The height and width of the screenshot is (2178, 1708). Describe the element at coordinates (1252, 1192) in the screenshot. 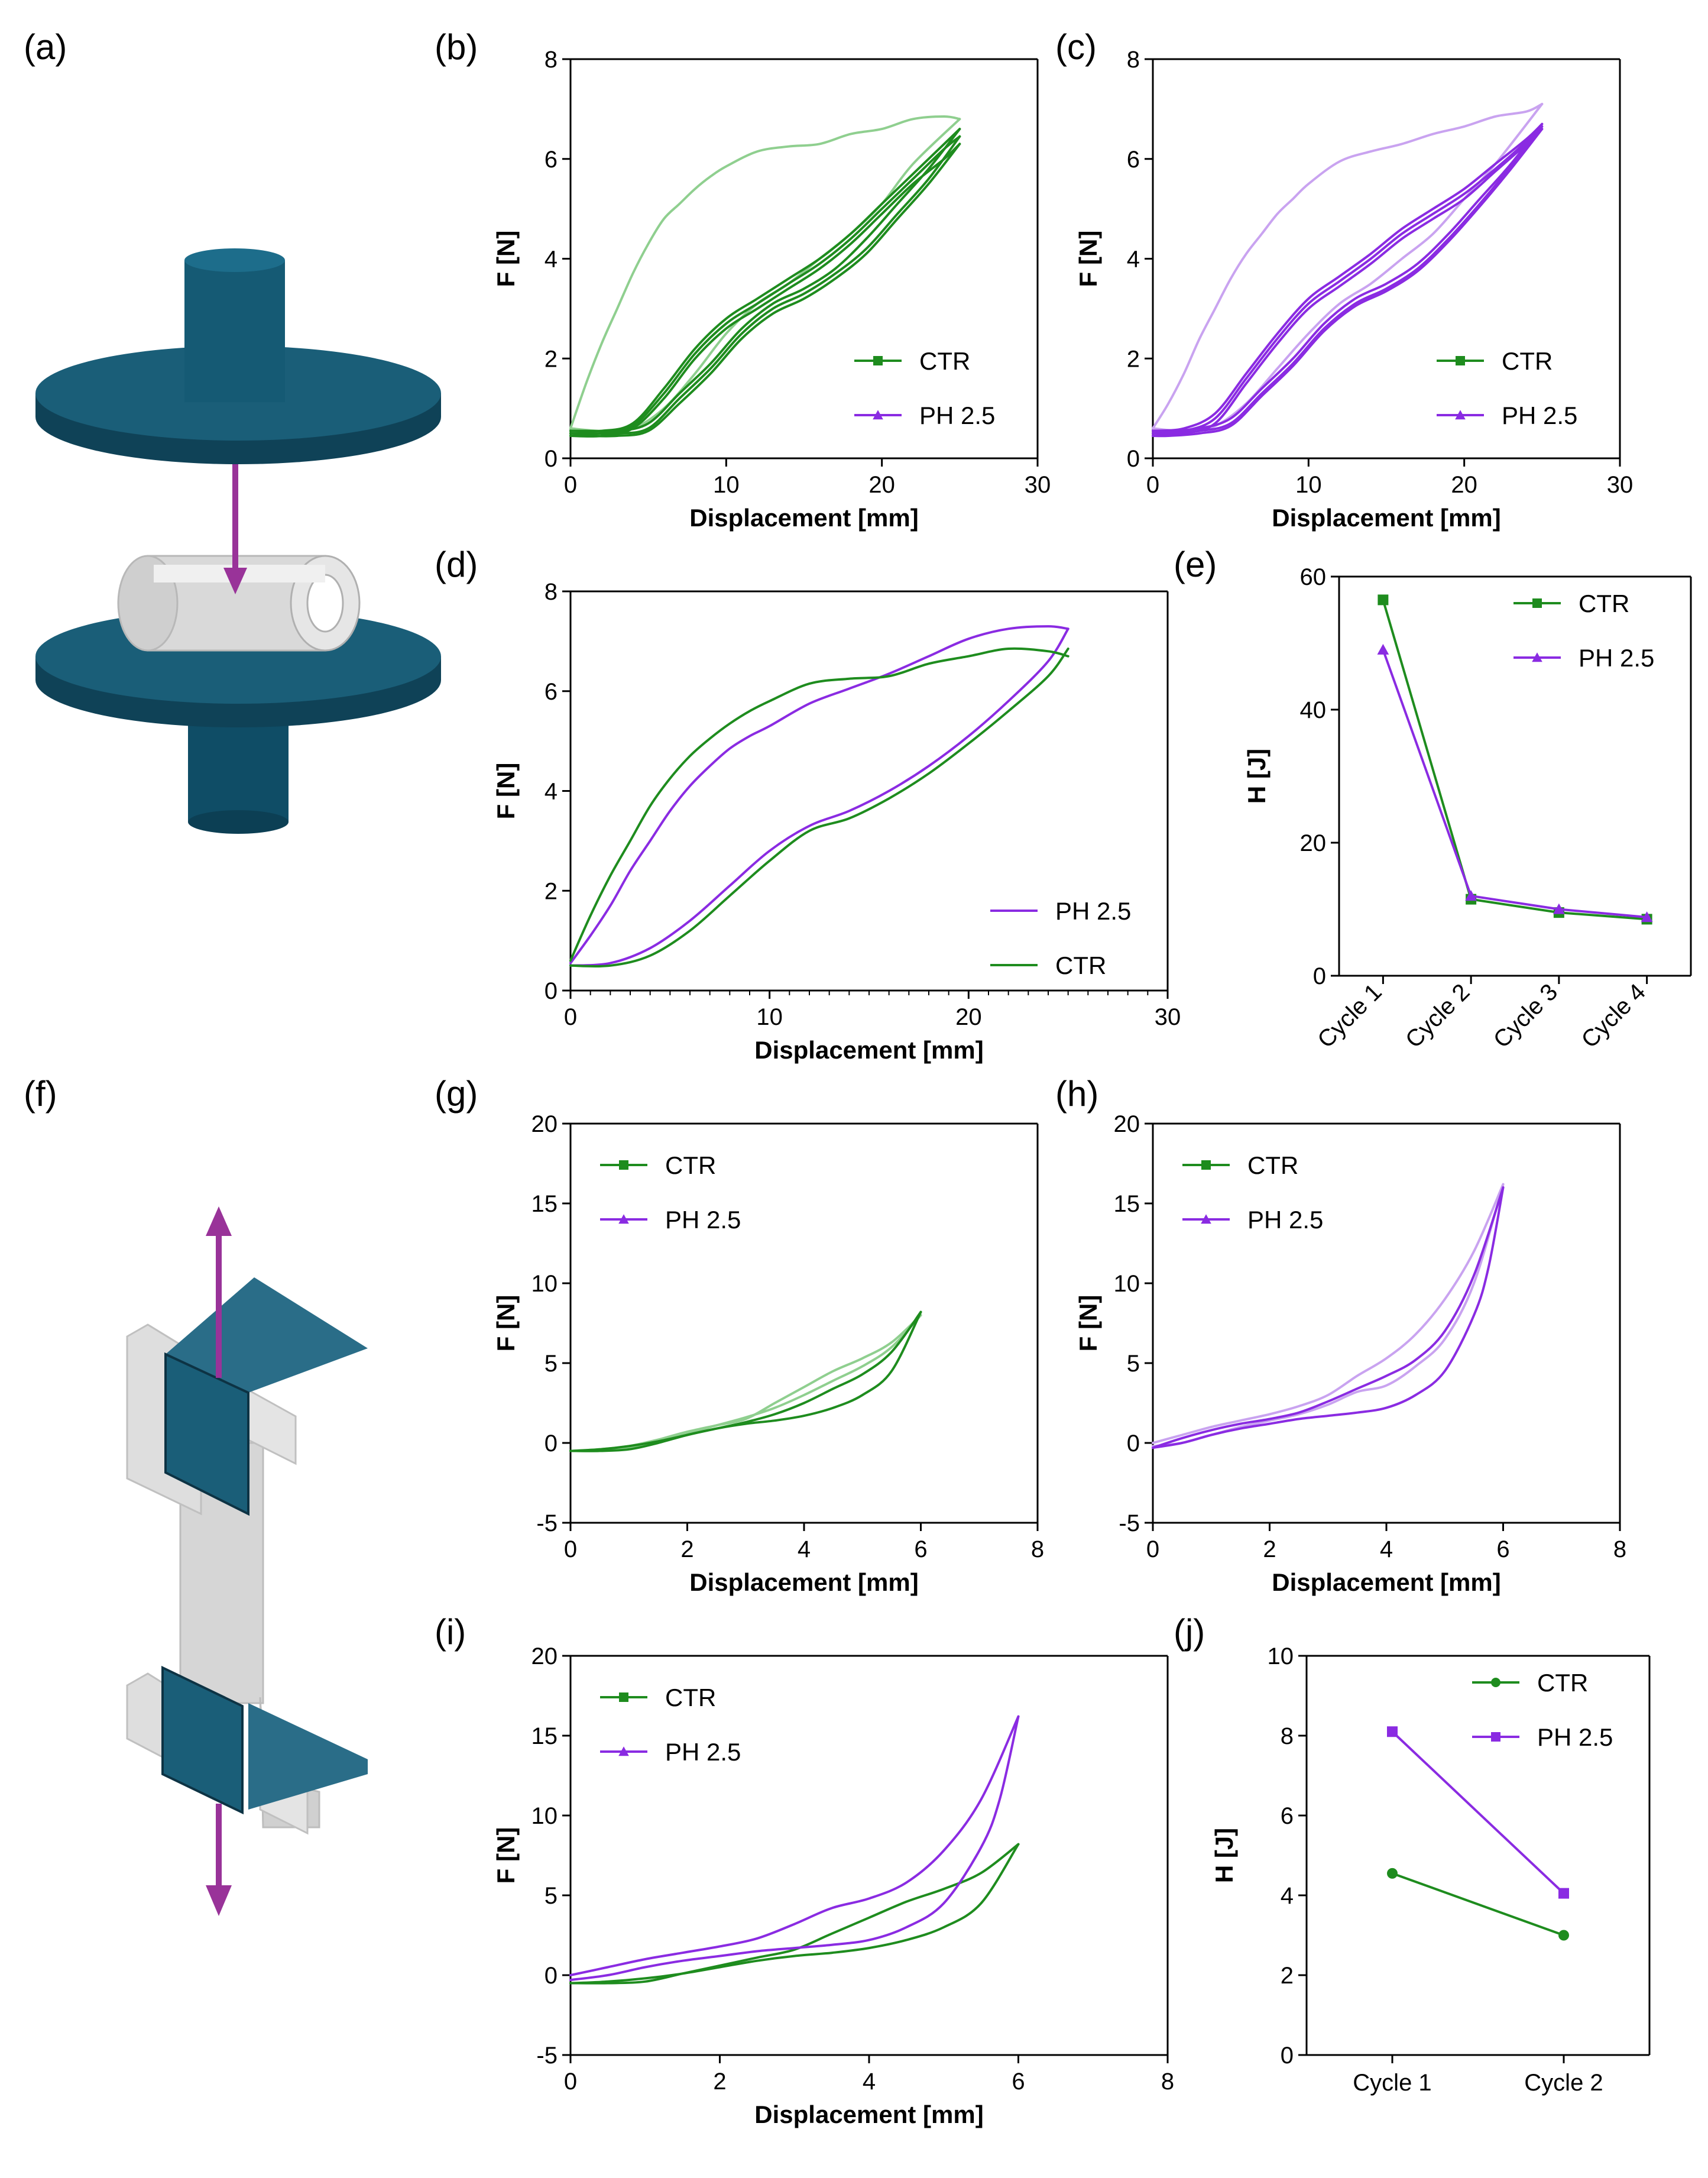

I see `legend-h: CTR PH 2.5` at that location.